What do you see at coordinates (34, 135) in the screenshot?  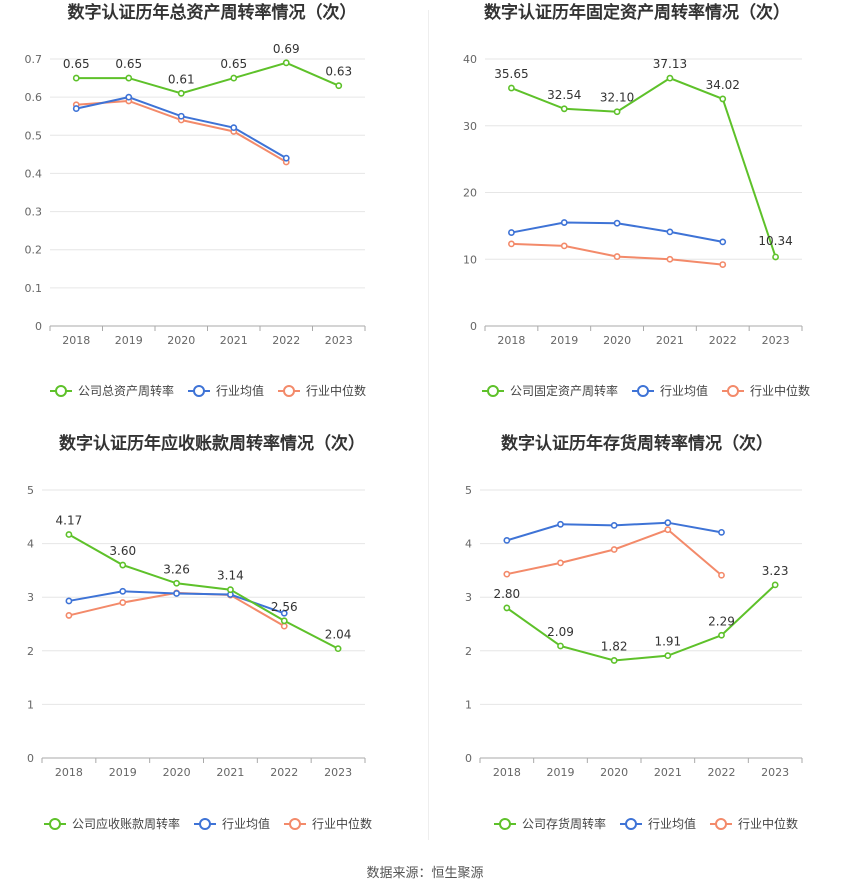 I see `y-tick-label: 0.5` at bounding box center [34, 135].